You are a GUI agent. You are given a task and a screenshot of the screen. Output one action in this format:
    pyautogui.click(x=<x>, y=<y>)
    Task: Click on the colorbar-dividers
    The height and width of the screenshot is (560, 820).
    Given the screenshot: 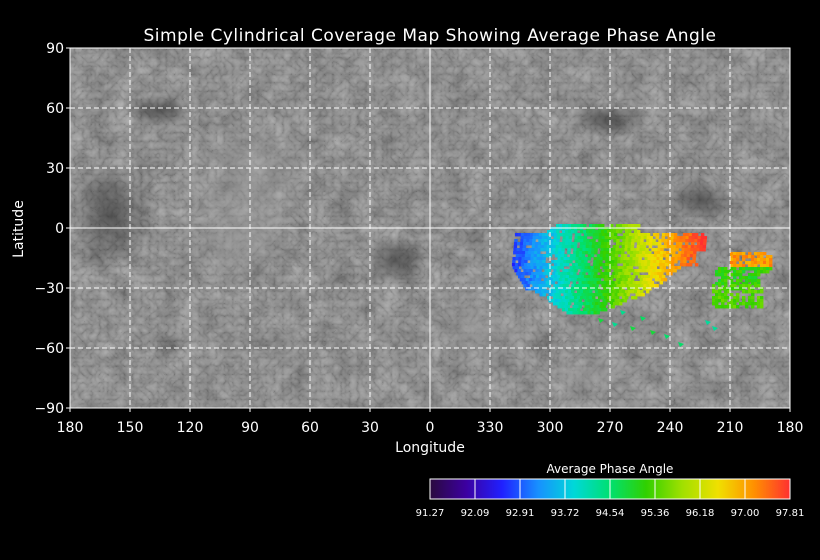 What is the action you would take?
    pyautogui.click(x=610, y=489)
    